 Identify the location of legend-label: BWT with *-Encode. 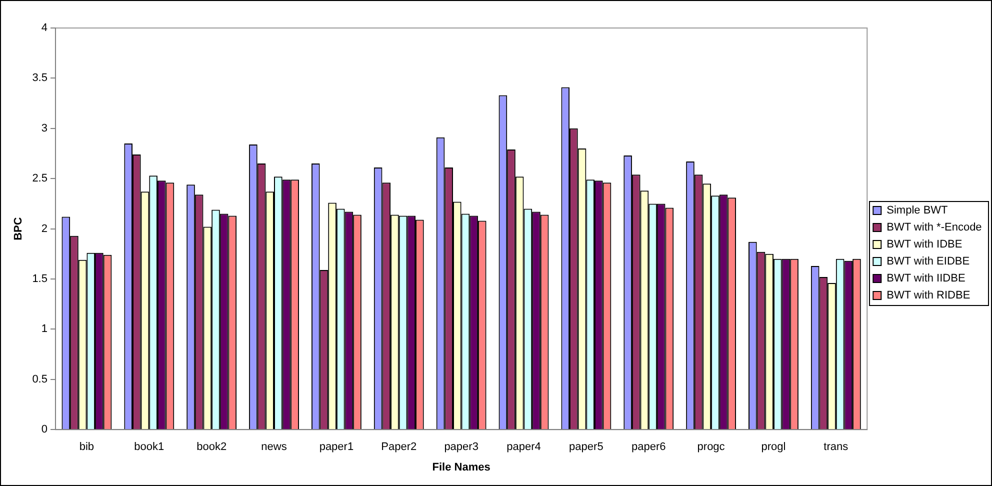
(934, 228).